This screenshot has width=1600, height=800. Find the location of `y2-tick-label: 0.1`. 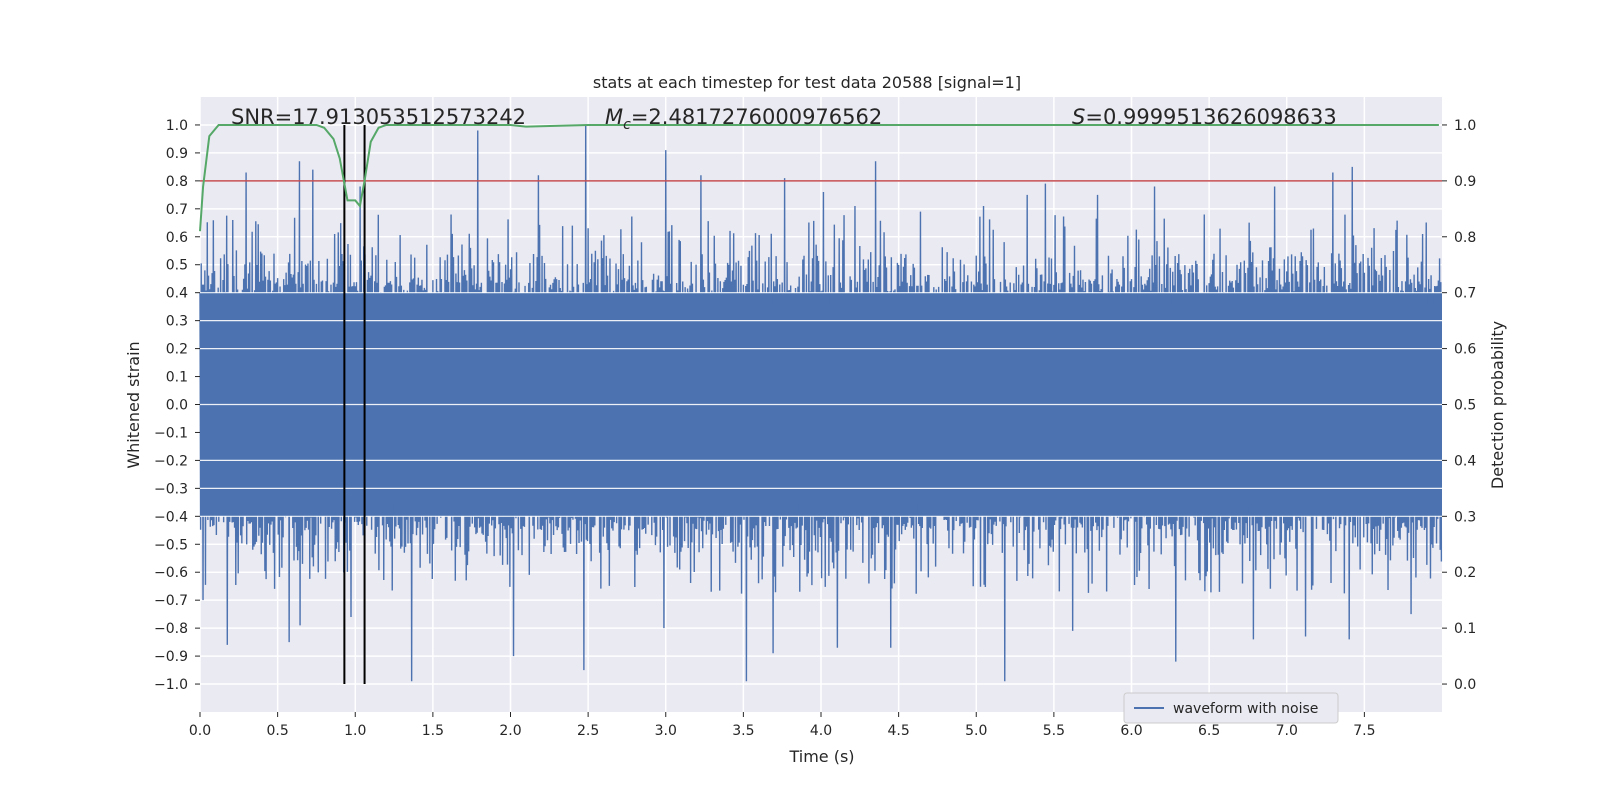

y2-tick-label: 0.1 is located at coordinates (1465, 629).